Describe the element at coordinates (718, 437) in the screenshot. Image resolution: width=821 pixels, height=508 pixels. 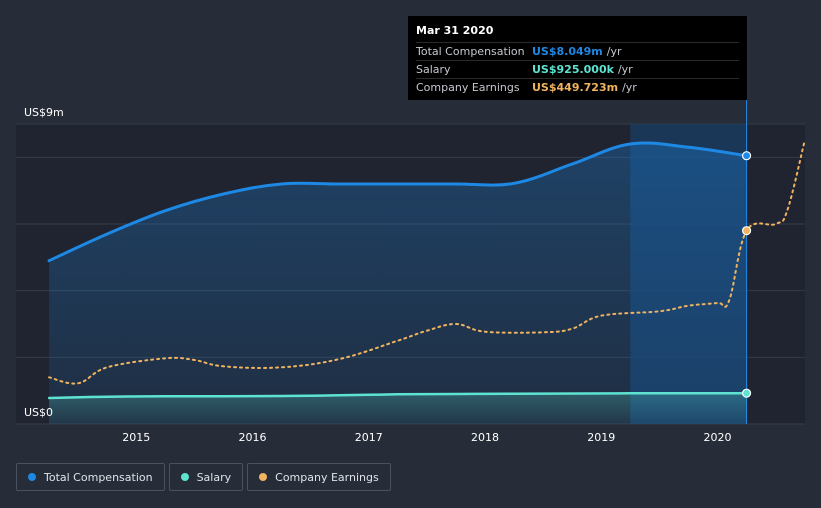
I see `x-tick-label: 2020` at that location.